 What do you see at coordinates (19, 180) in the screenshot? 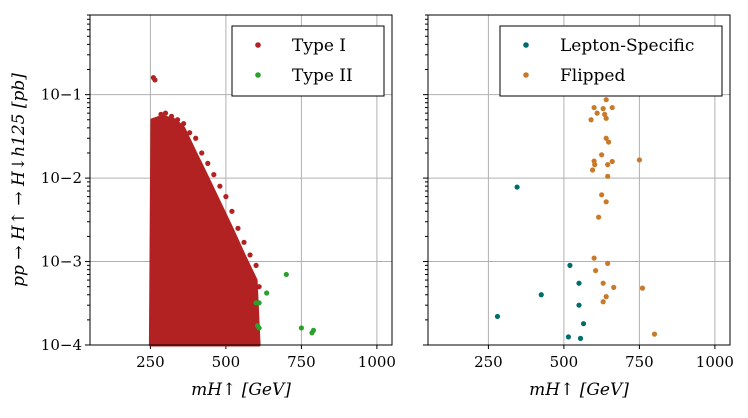
I see `y-axis-label: pp → H↑ → H↓h125 [pb]` at bounding box center [19, 180].